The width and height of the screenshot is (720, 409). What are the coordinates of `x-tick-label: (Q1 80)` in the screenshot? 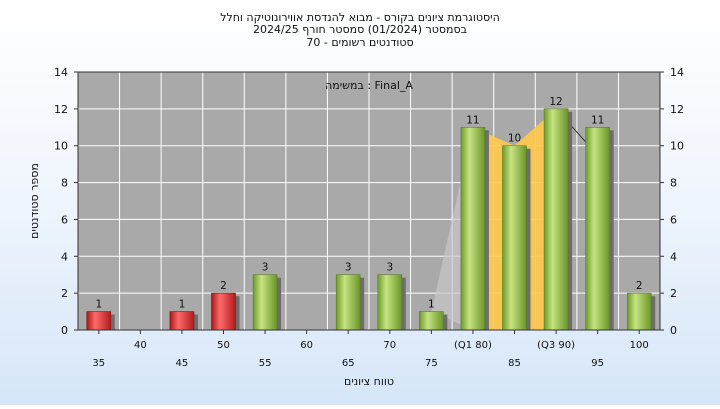 It's located at (473, 345).